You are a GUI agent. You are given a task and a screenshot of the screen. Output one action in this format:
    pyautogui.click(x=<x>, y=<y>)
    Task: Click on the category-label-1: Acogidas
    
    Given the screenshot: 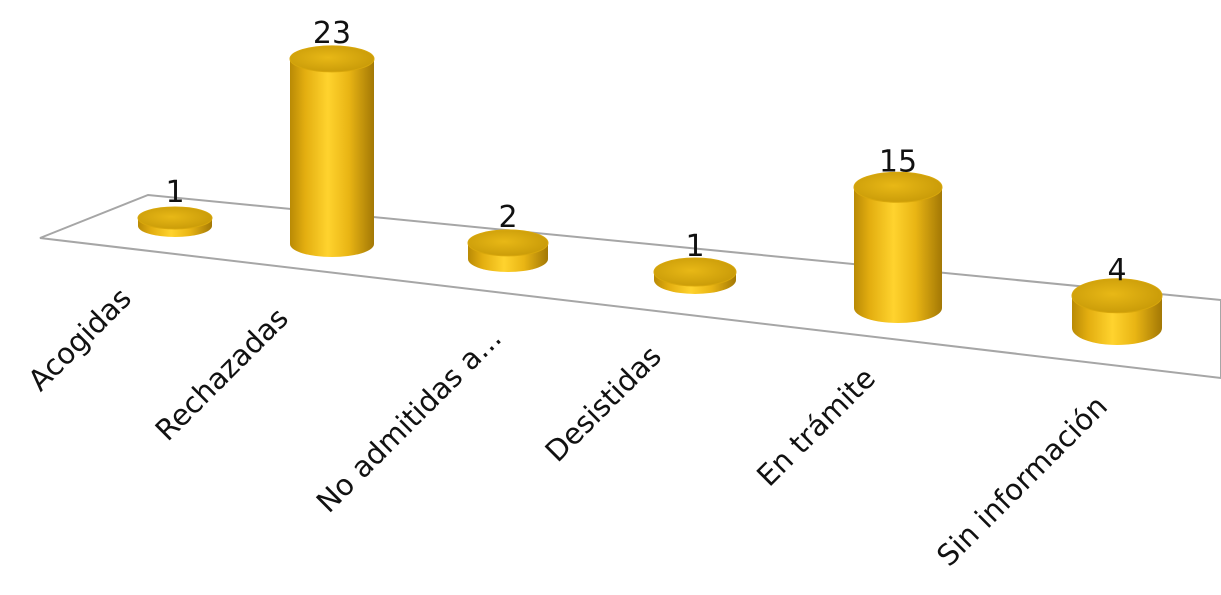 What is the action you would take?
    pyautogui.click(x=79, y=339)
    